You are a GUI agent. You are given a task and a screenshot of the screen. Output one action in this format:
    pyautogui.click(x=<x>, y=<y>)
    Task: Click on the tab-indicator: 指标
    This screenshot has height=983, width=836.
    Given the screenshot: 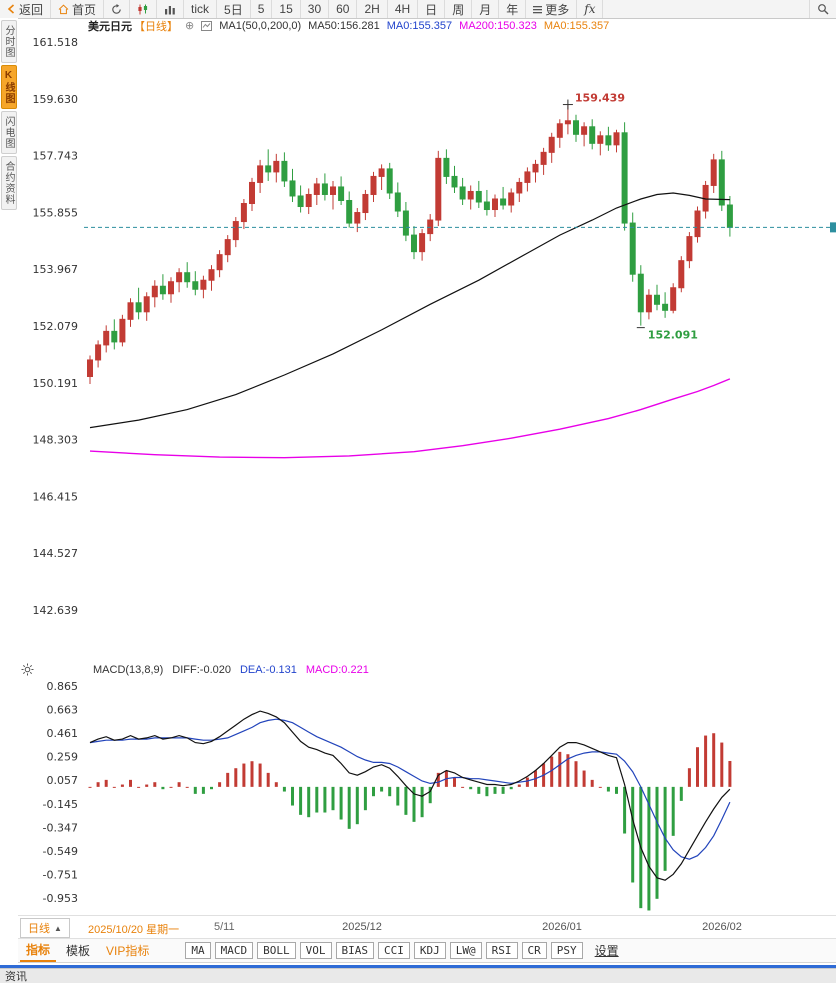 What is the action you would take?
    pyautogui.click(x=38, y=950)
    